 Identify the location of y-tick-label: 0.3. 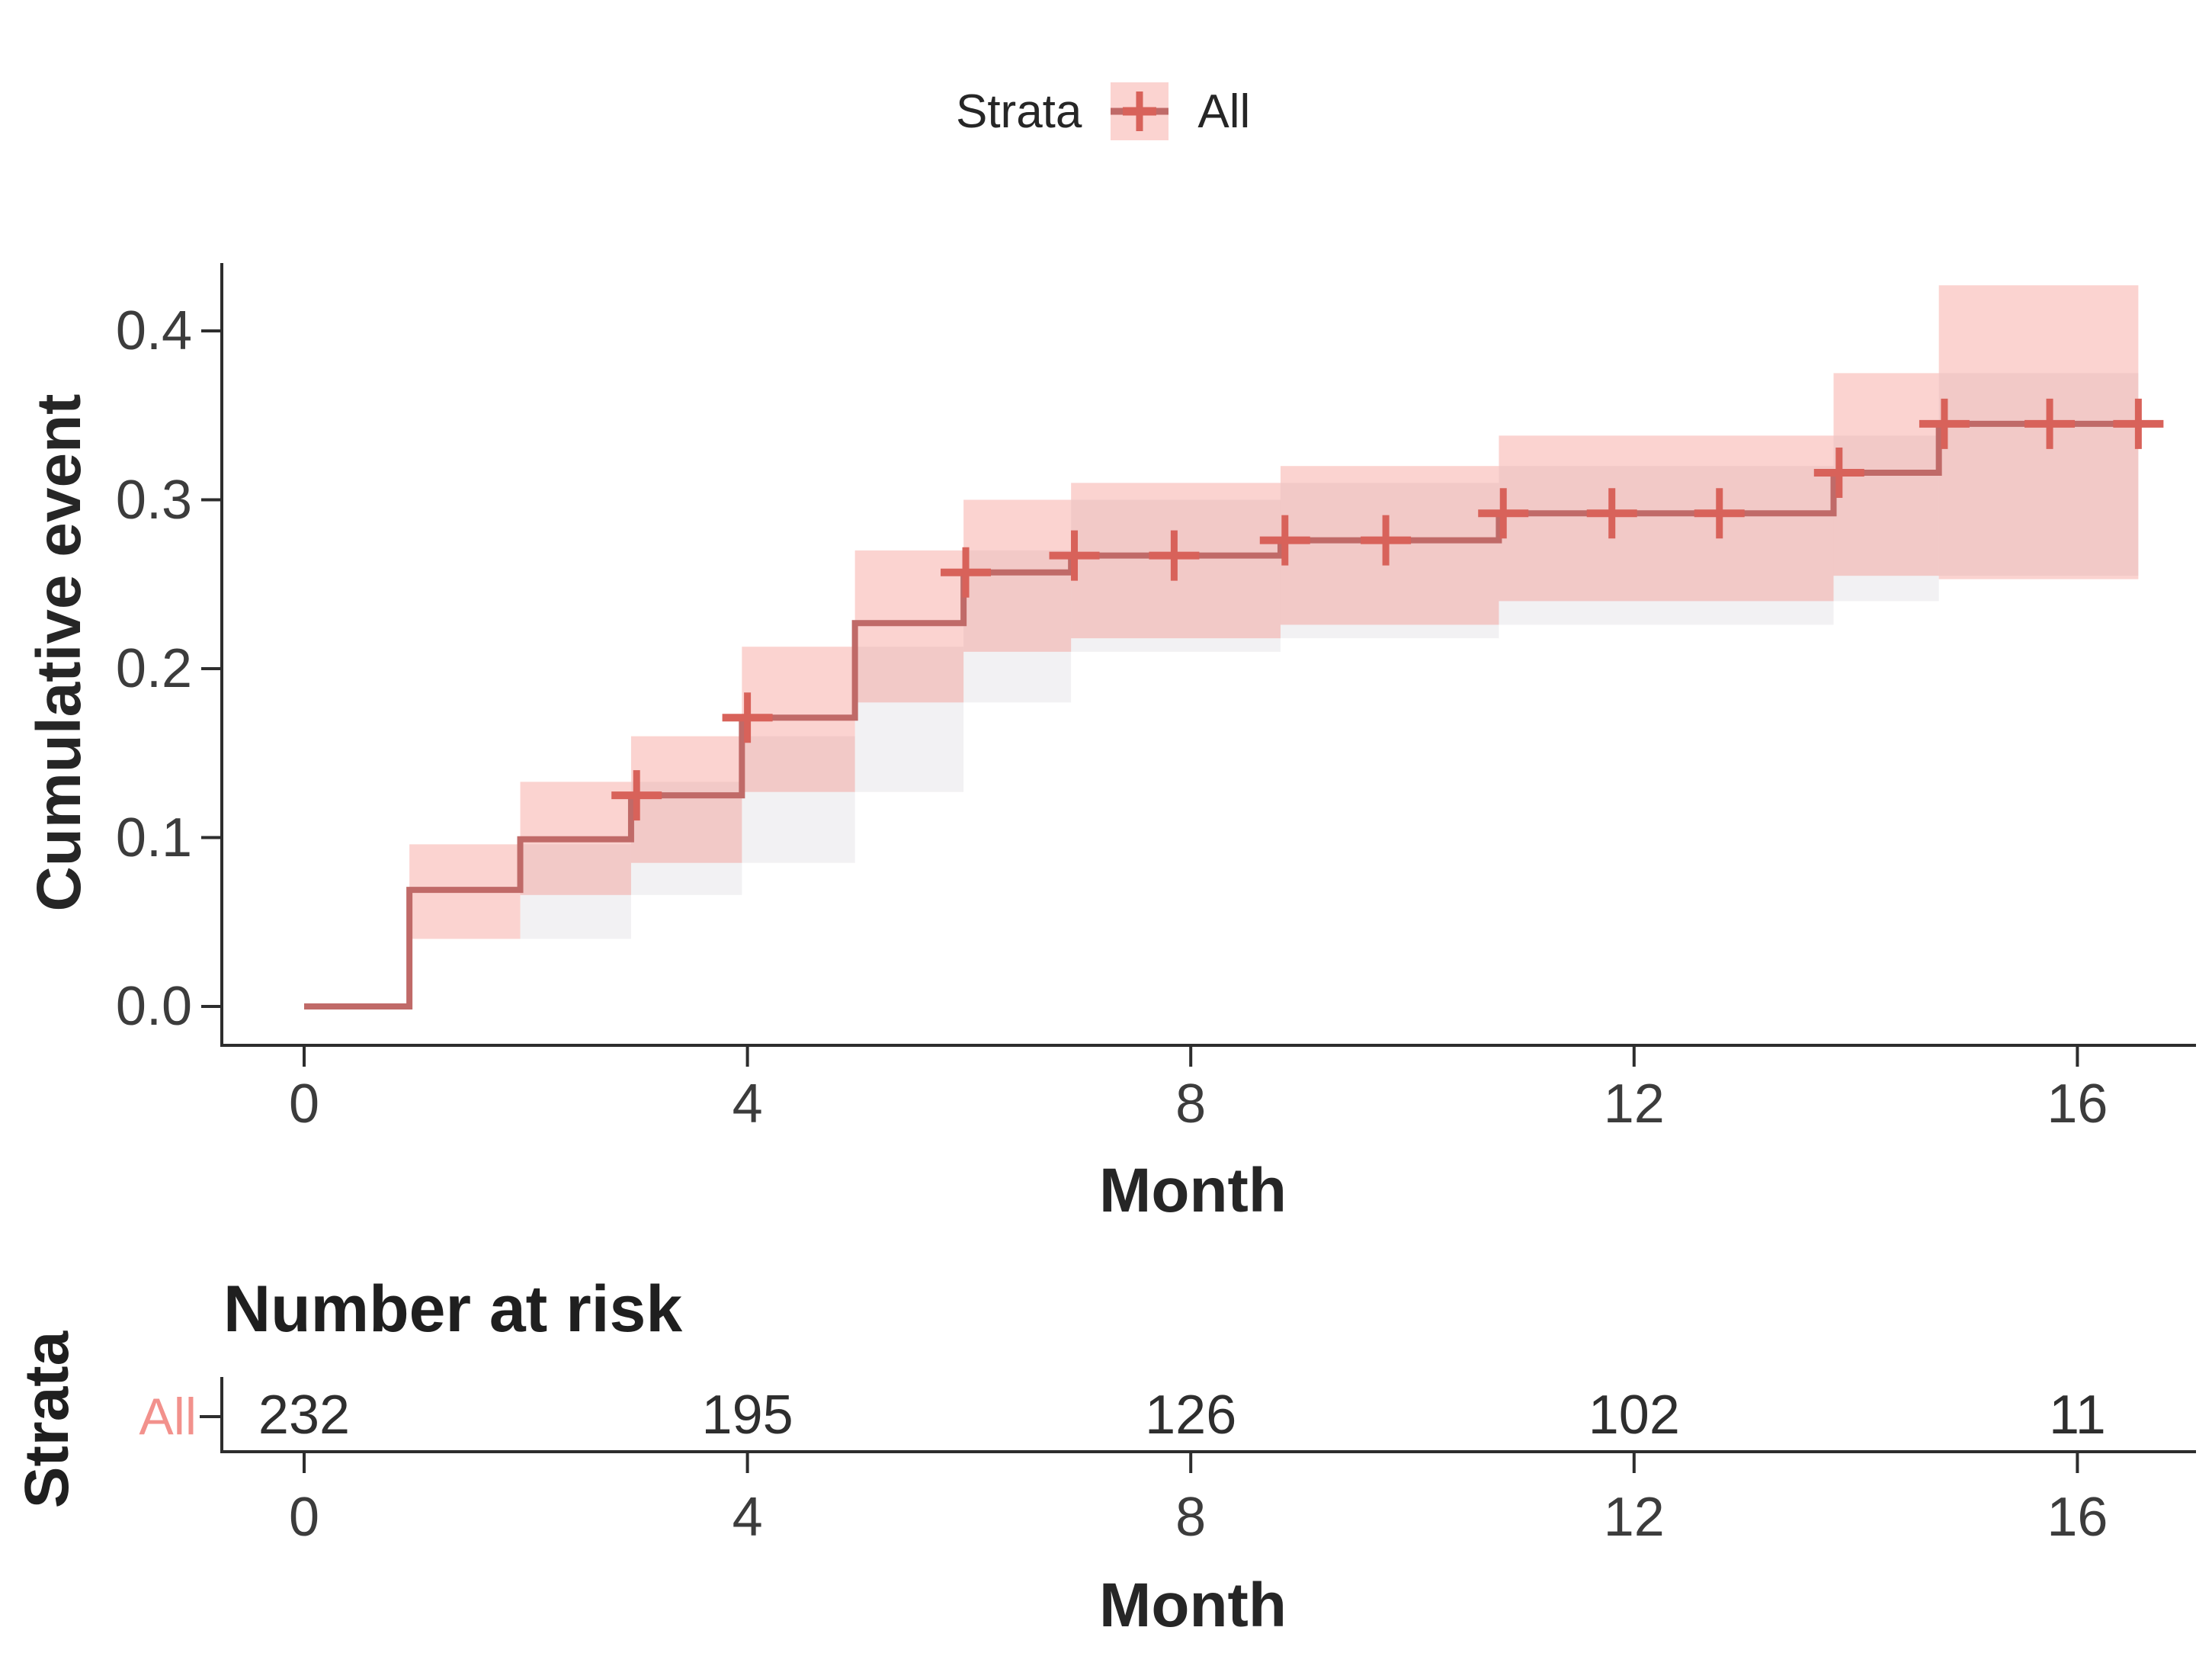
(153, 500).